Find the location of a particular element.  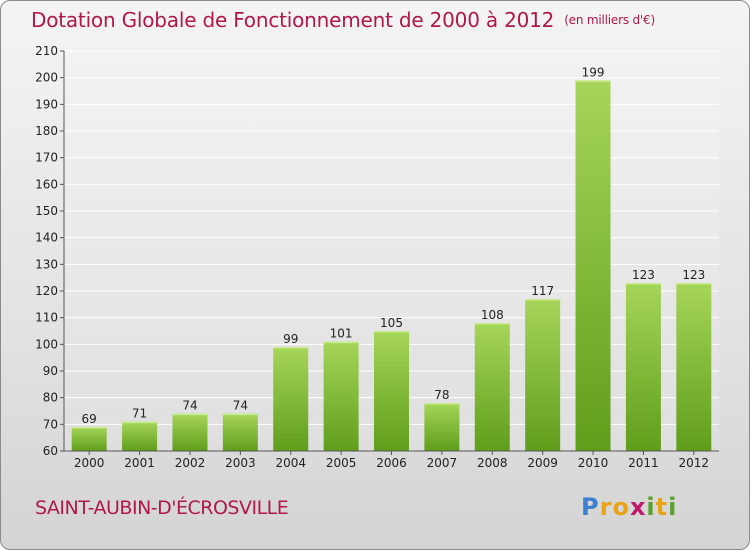

data-label: 78 is located at coordinates (441, 395).